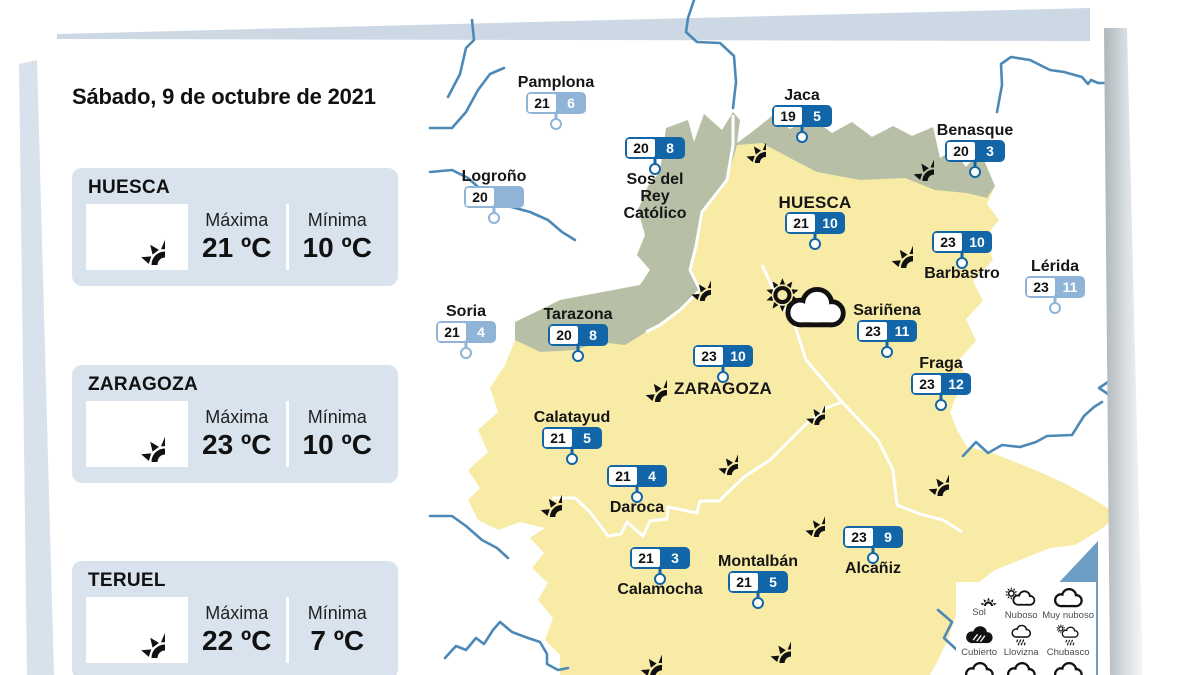 Image resolution: width=1200 pixels, height=675 pixels. I want to click on max-temp-block: Máxima 22 ºC, so click(237, 630).